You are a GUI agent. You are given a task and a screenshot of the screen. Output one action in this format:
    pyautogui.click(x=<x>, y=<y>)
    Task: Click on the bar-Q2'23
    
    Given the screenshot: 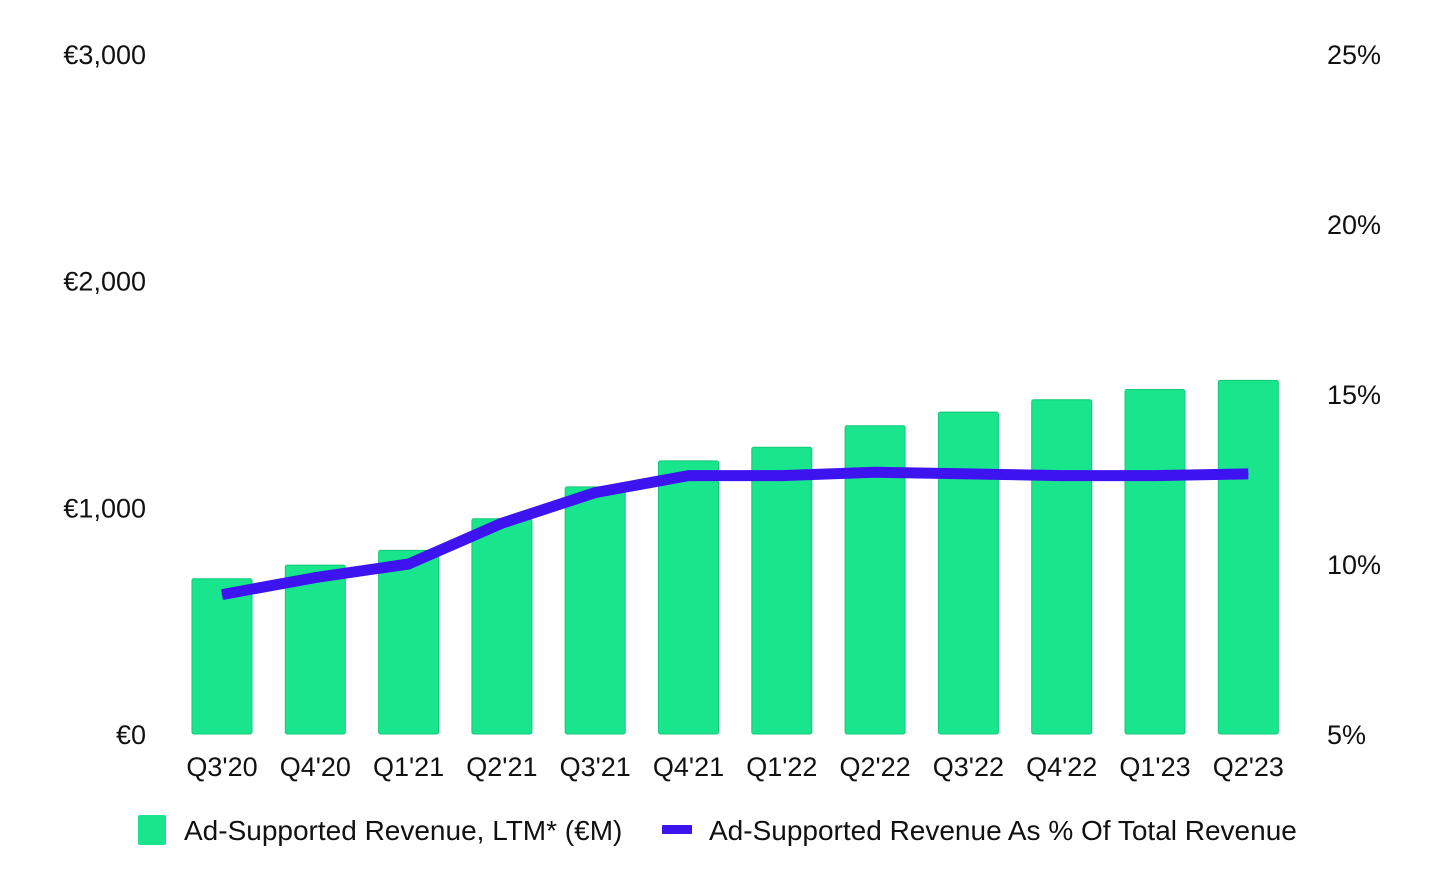 What is the action you would take?
    pyautogui.click(x=1248, y=557)
    